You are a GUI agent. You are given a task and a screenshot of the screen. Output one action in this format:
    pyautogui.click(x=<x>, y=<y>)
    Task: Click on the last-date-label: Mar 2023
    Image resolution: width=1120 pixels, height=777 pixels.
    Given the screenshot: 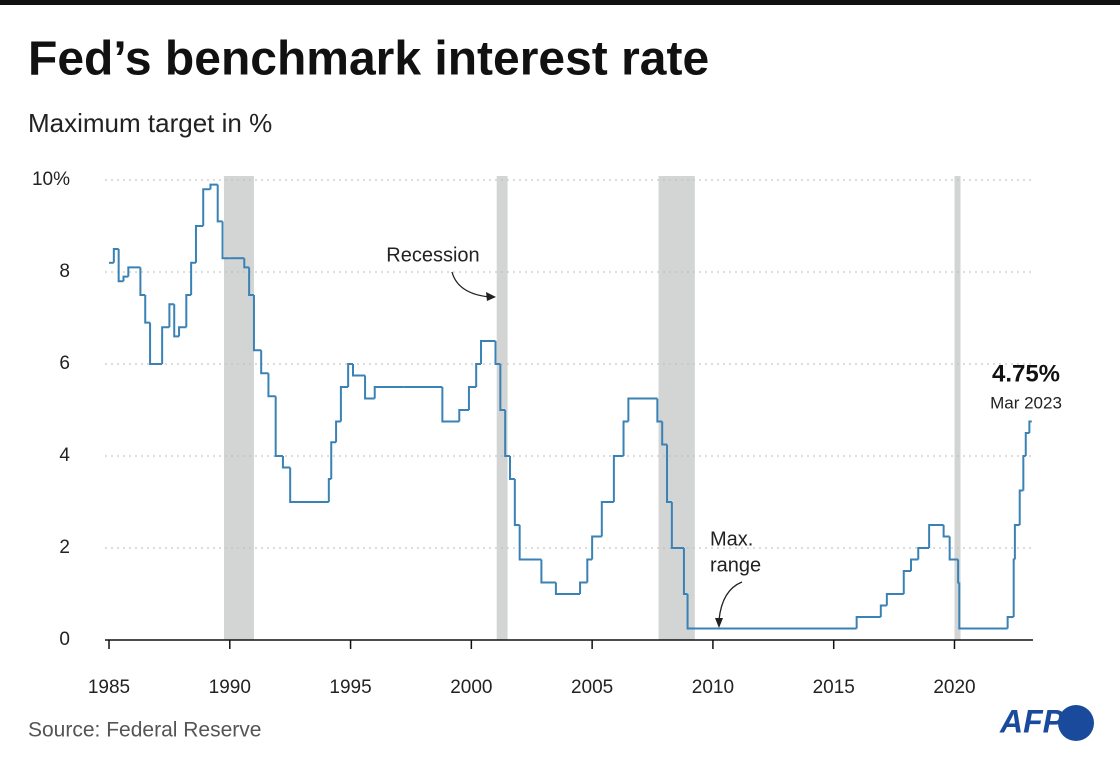 What is the action you would take?
    pyautogui.click(x=1026, y=402)
    